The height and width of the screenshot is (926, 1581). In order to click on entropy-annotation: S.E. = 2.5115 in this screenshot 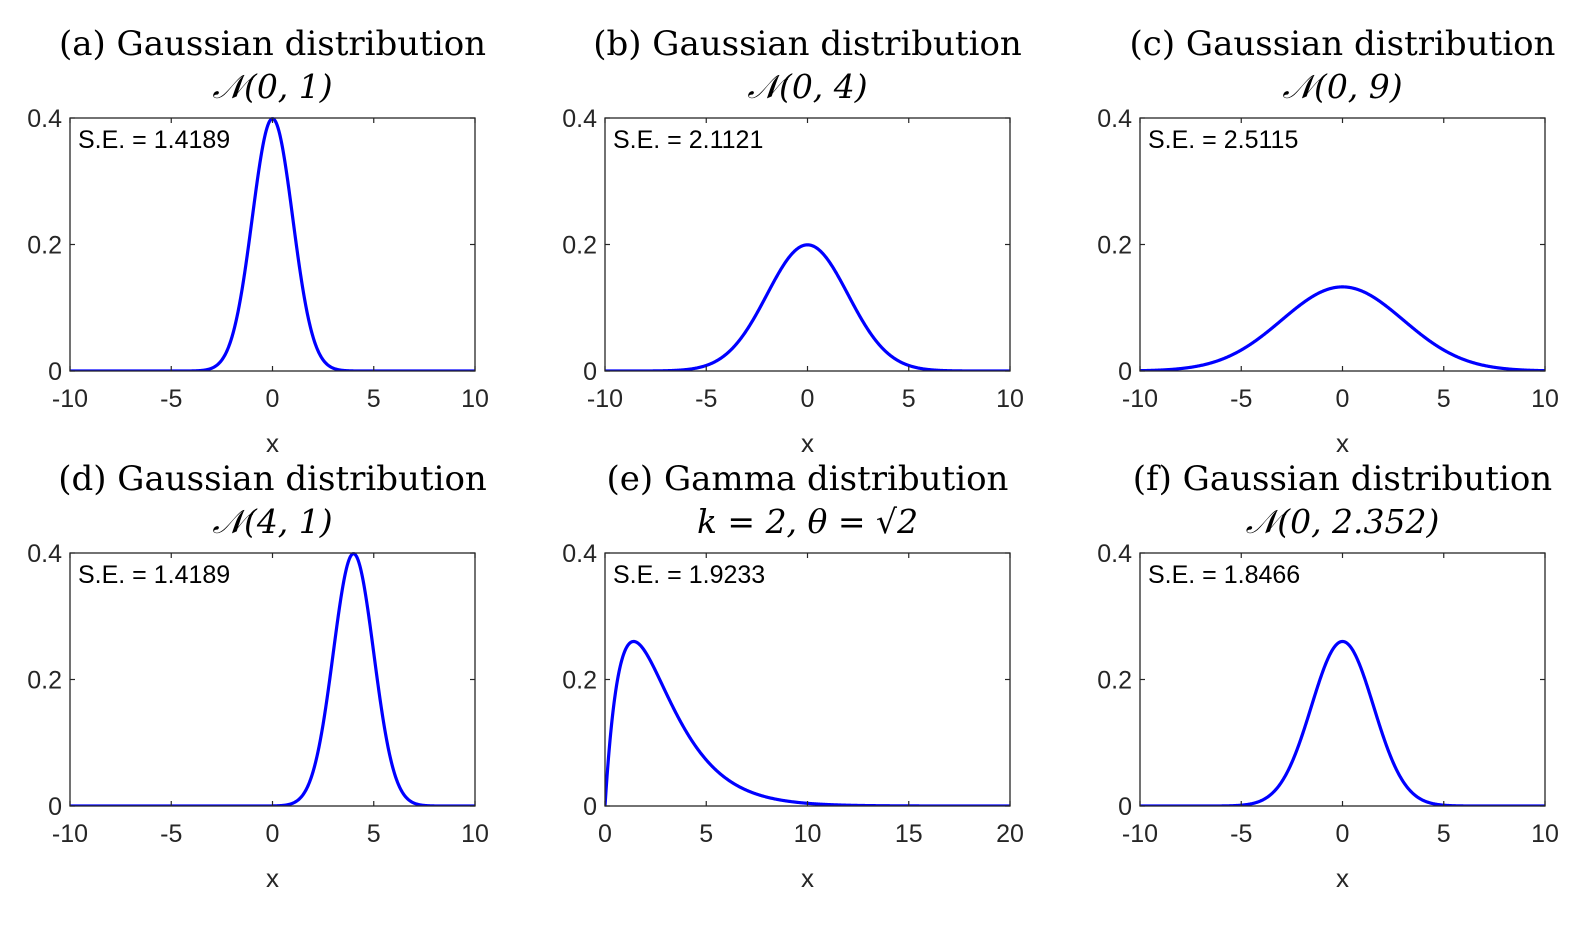, I will do `click(1223, 140)`.